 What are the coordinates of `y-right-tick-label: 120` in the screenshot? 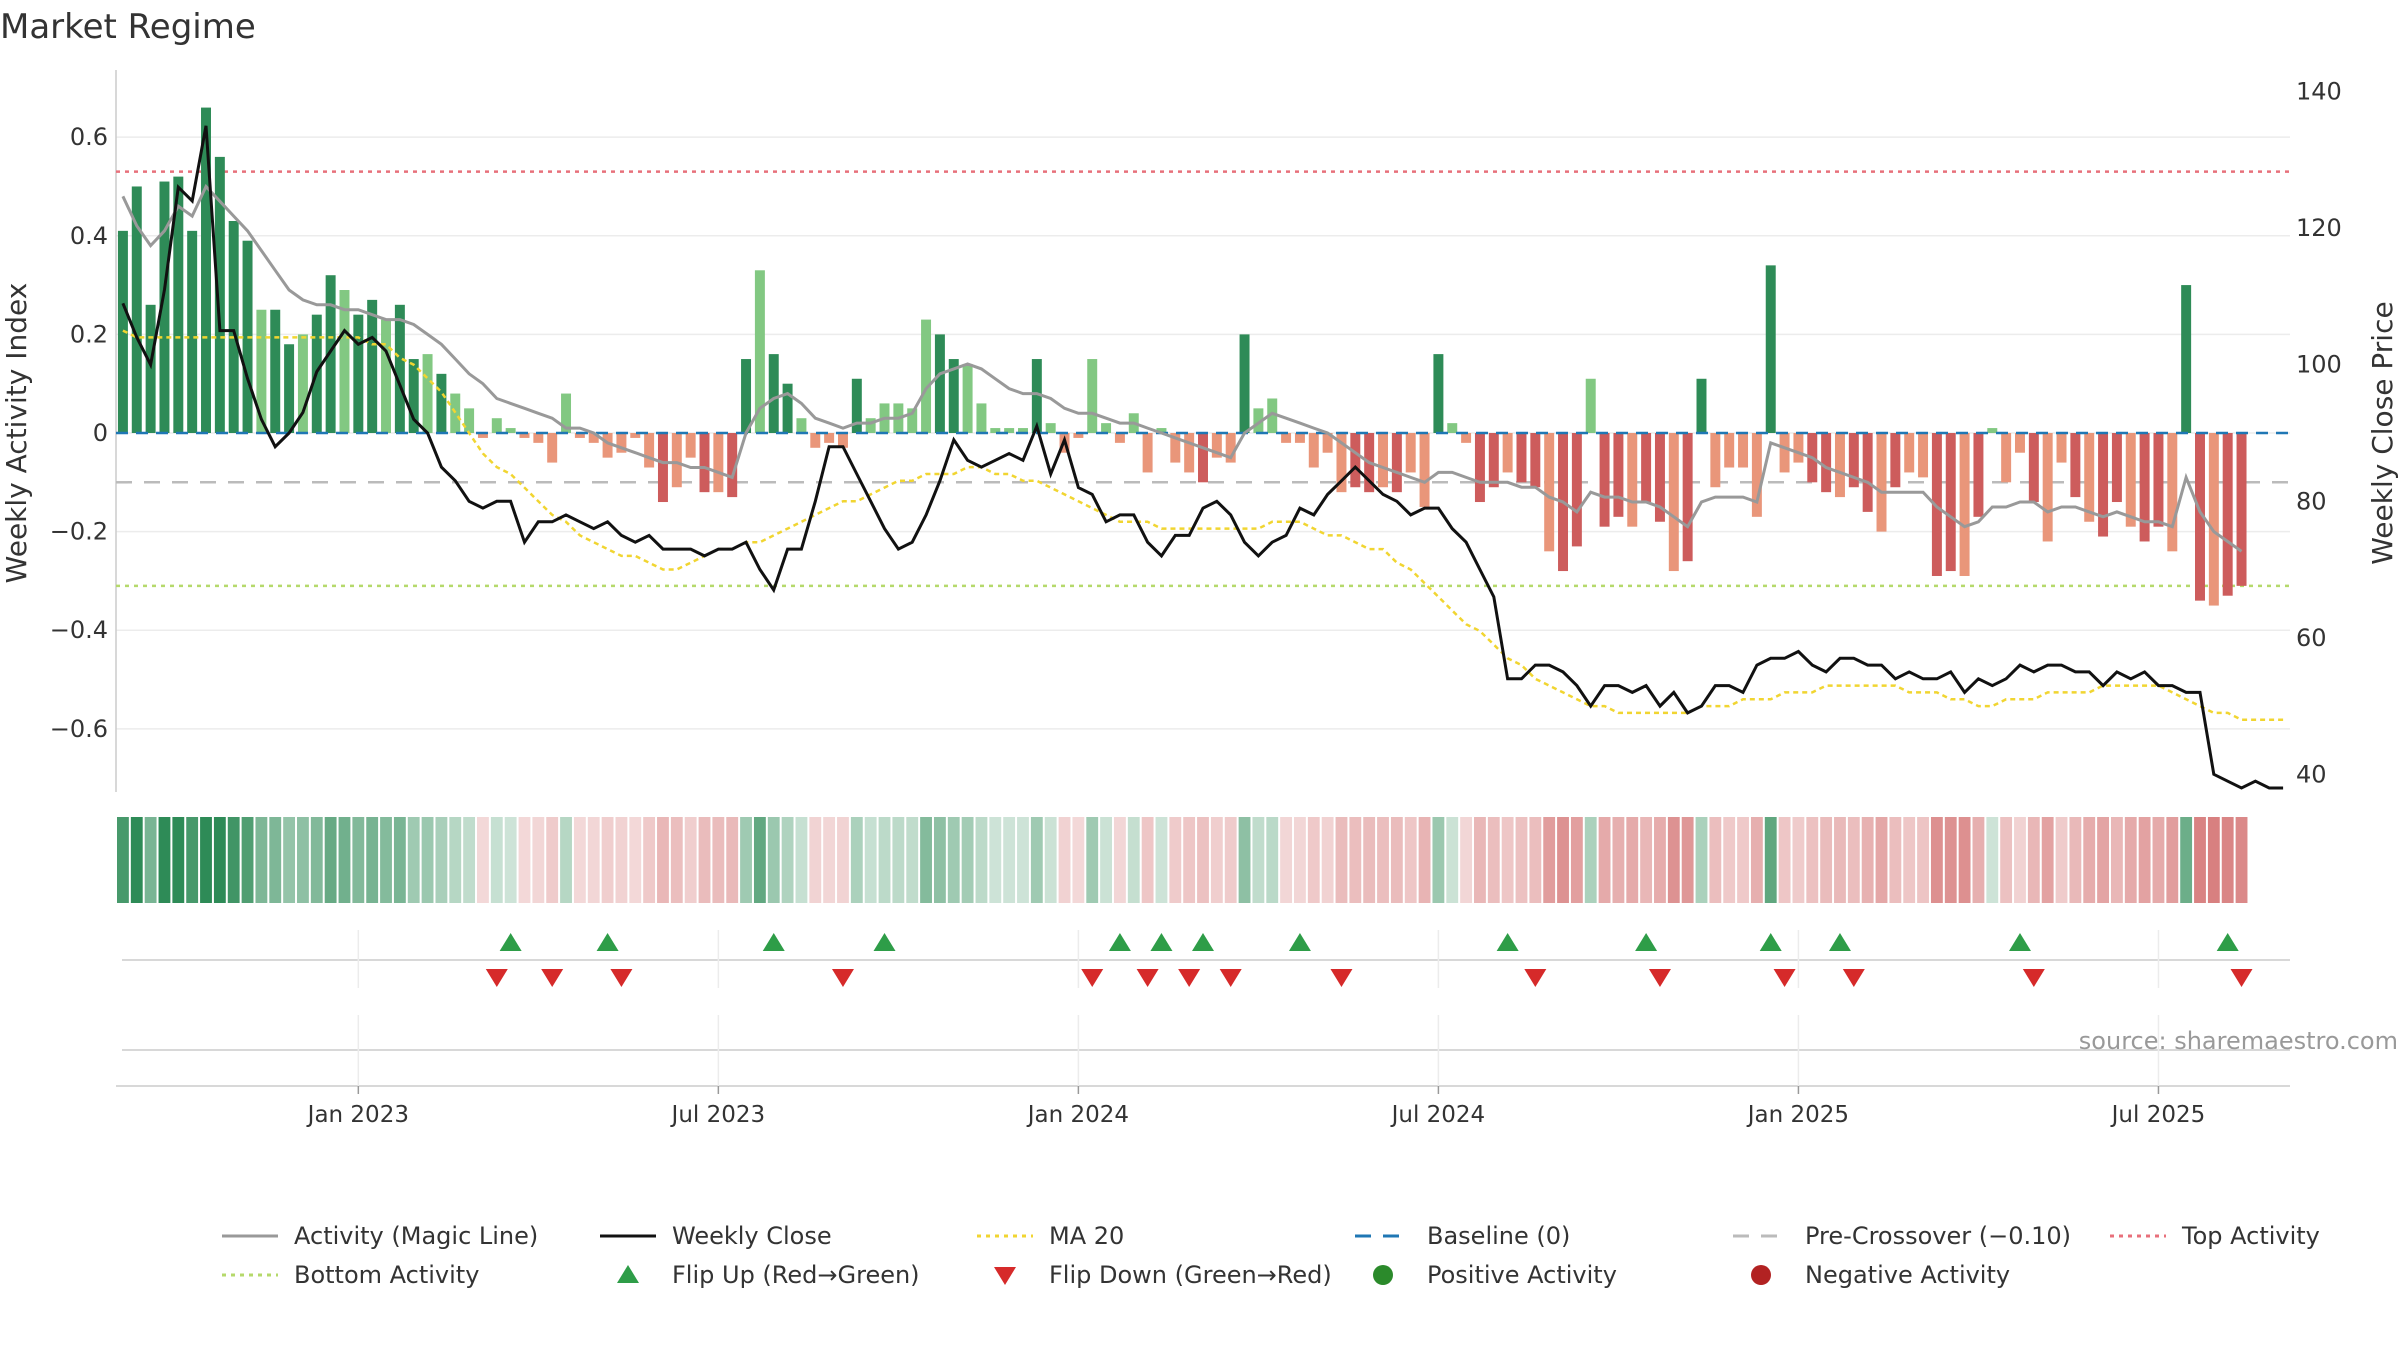 It's located at (2319, 228).